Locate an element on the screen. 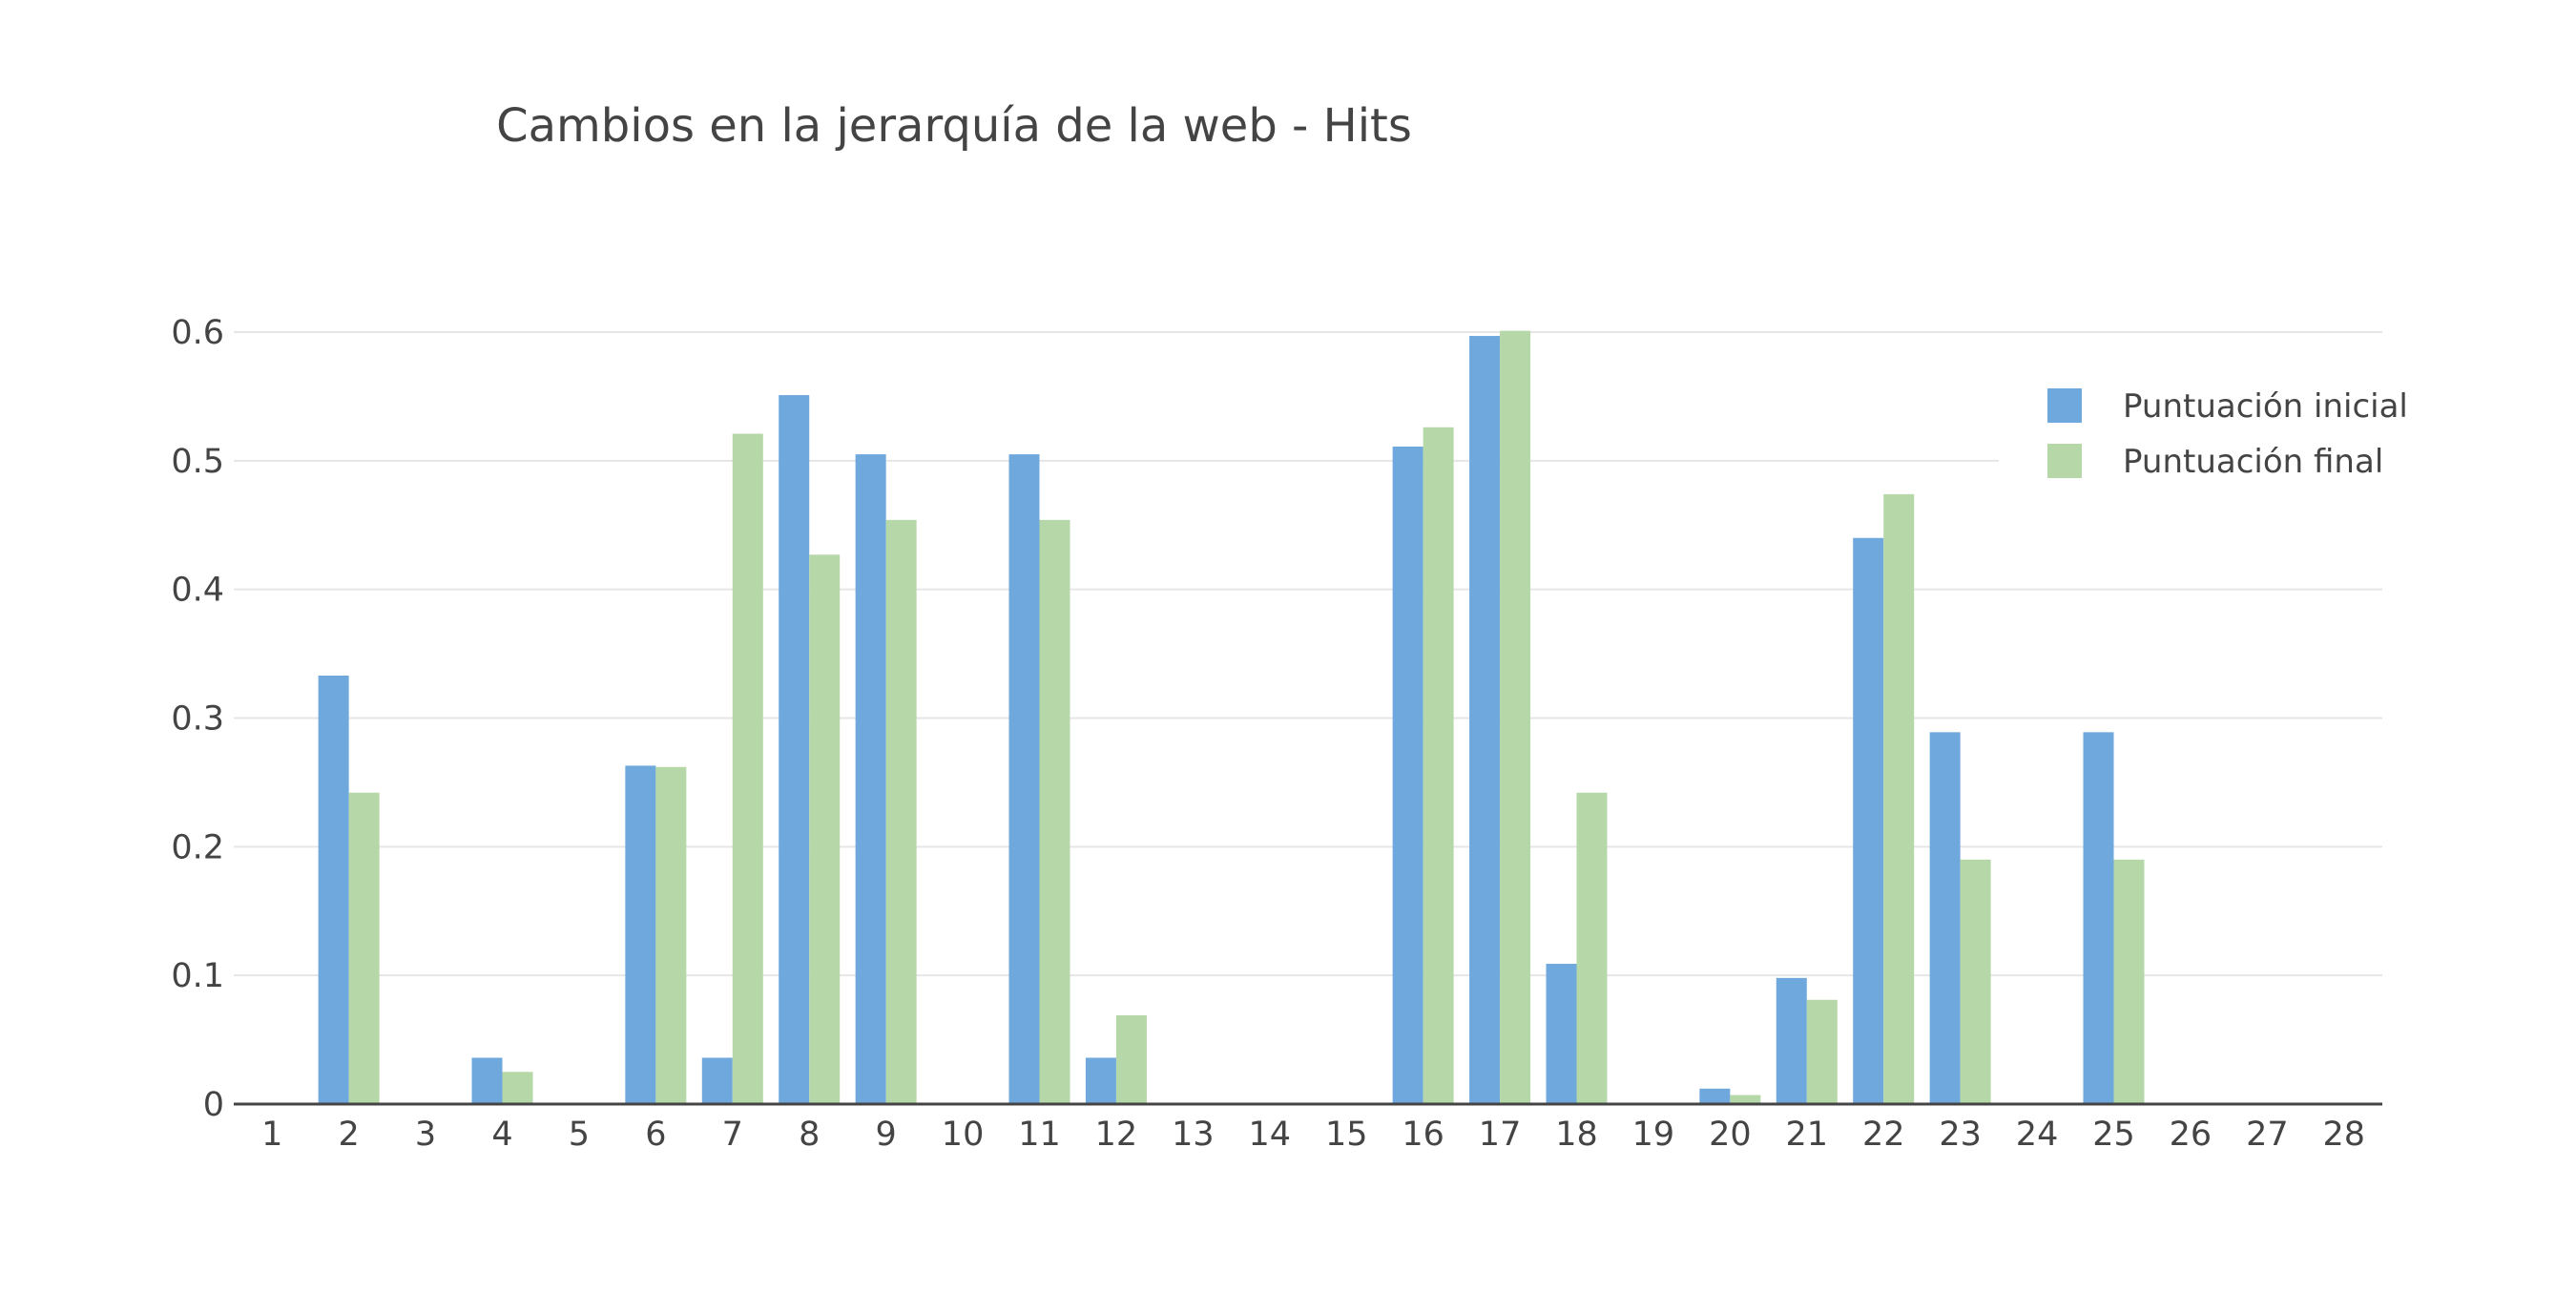  x-tick-label: 24 is located at coordinates (2037, 1135).